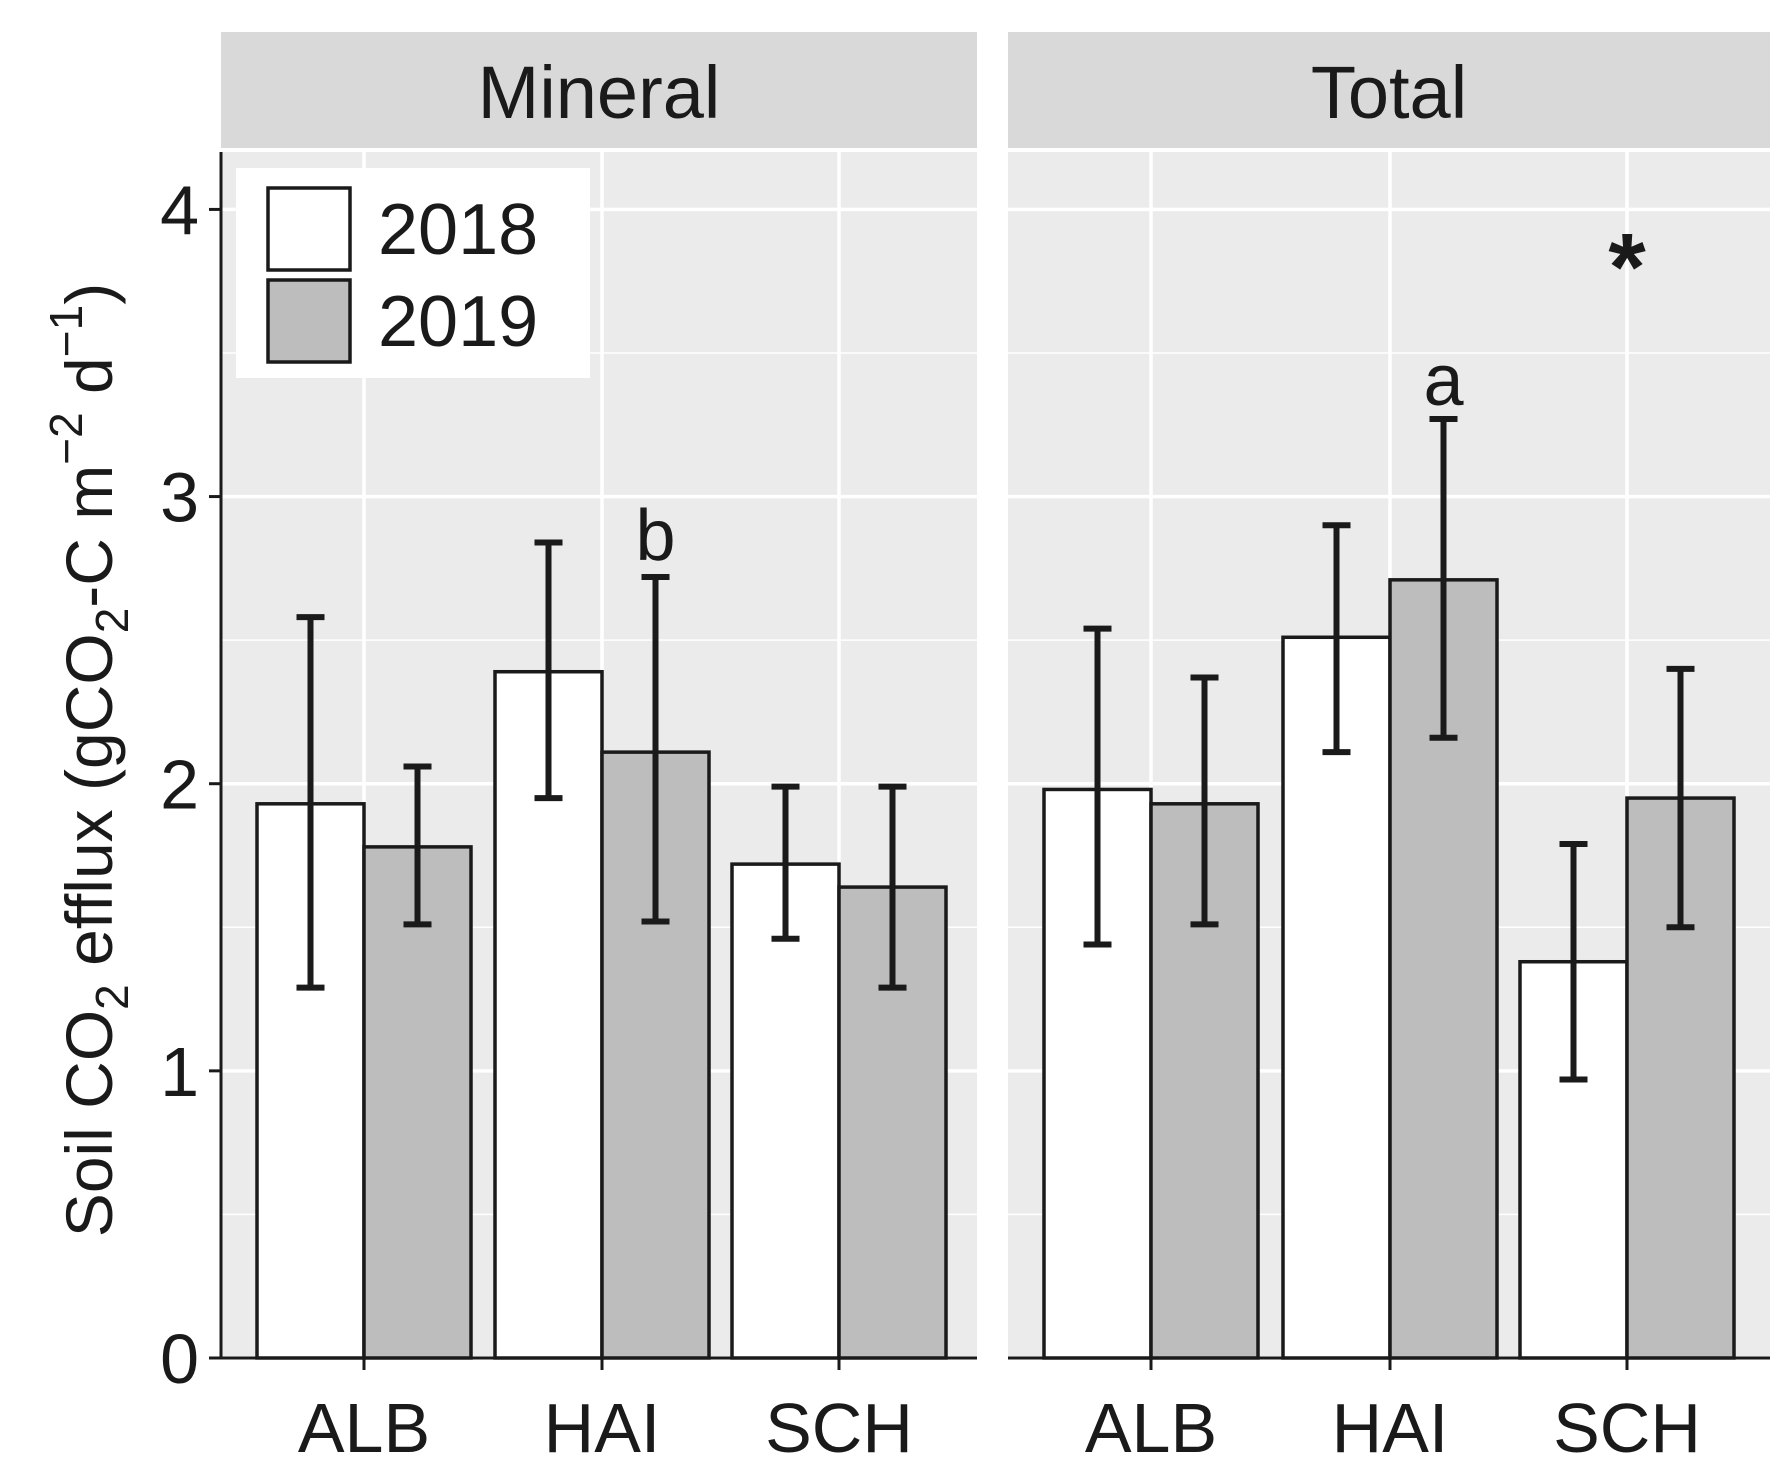 Image resolution: width=1780 pixels, height=1479 pixels. Describe the element at coordinates (785, 1111) in the screenshot. I see `bar-2018-sch` at that location.